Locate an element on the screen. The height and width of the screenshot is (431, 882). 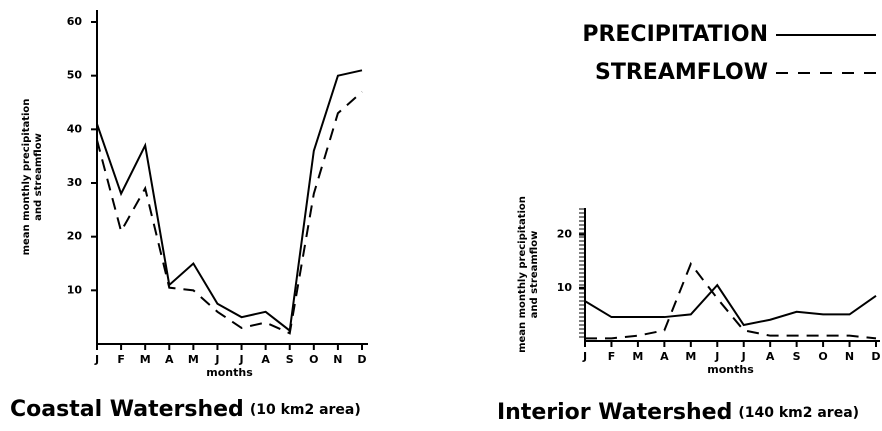
y-tick-label: 60 is located at coordinates (75, 21).